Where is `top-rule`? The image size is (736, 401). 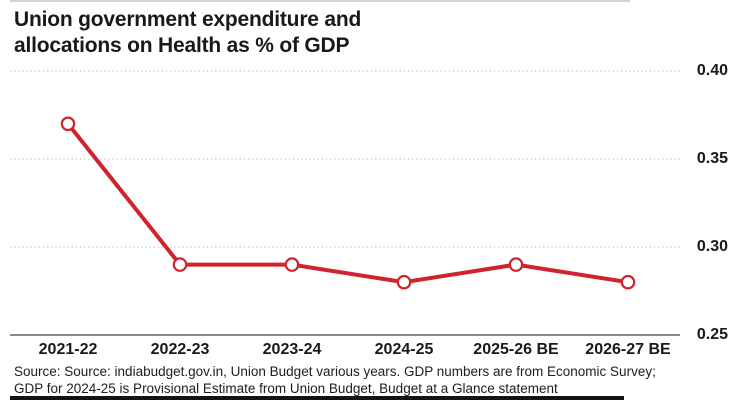
top-rule is located at coordinates (320, 1).